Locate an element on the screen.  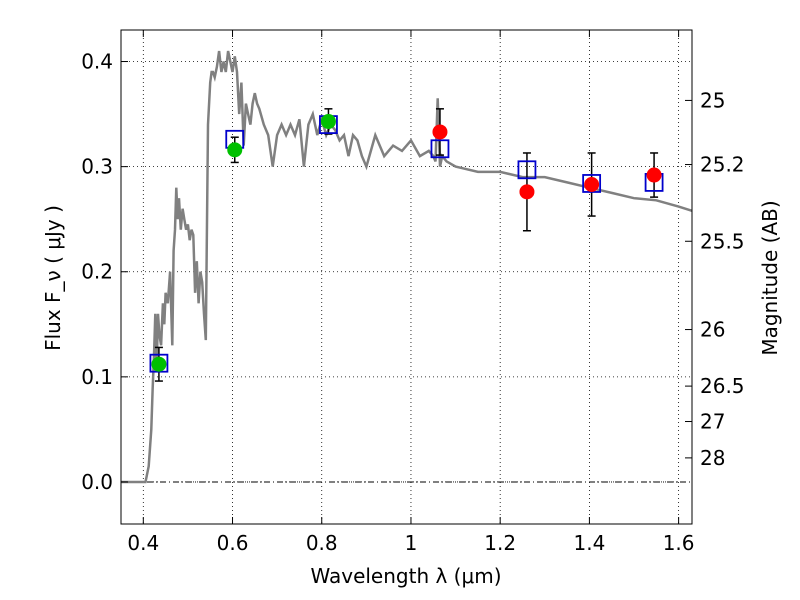
y-tick-label: 0.3 is located at coordinates (97, 167).